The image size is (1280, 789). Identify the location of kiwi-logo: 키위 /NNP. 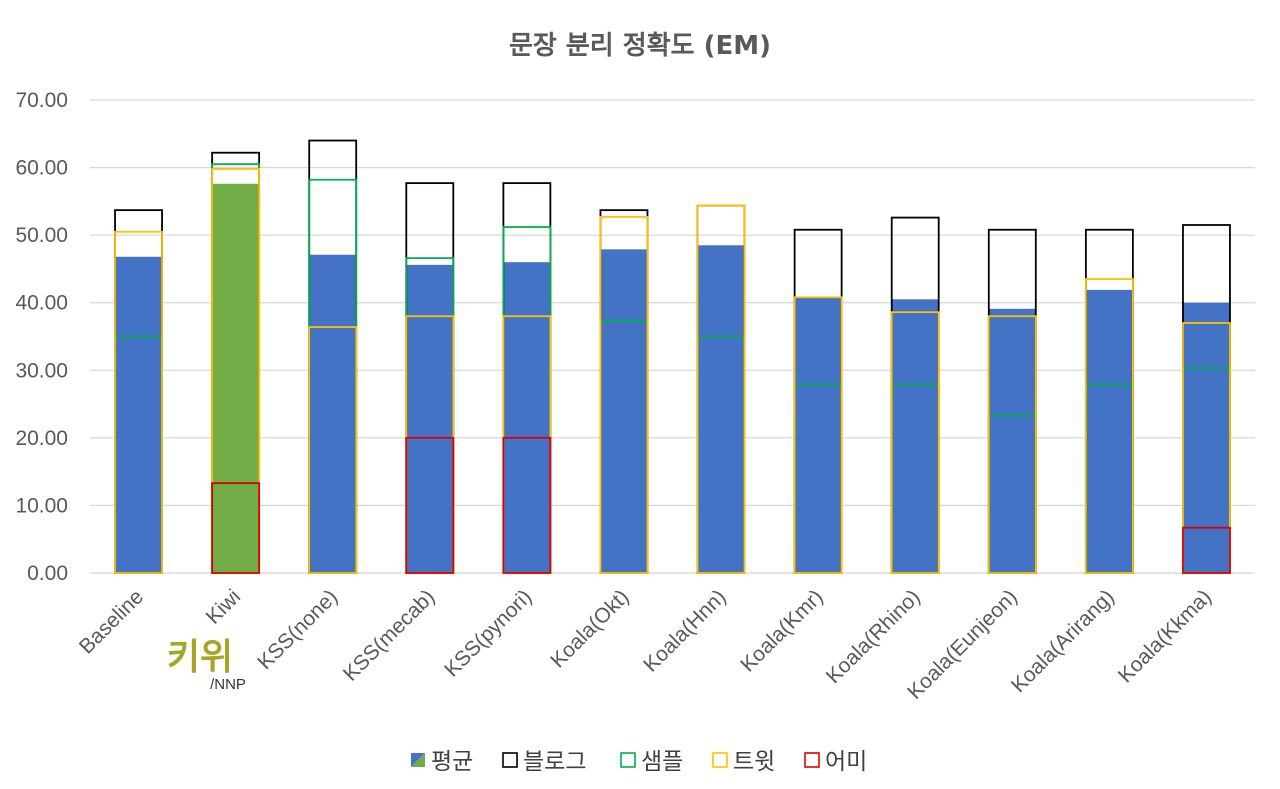
(206, 665).